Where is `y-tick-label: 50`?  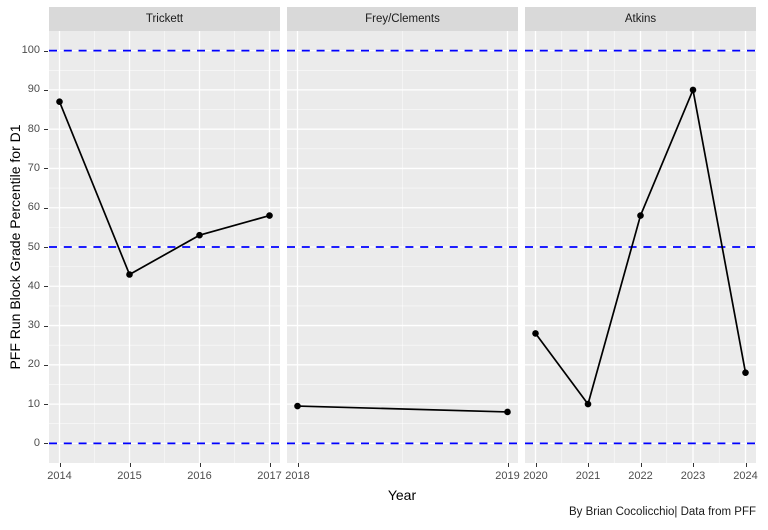
y-tick-label: 50 is located at coordinates (33, 246).